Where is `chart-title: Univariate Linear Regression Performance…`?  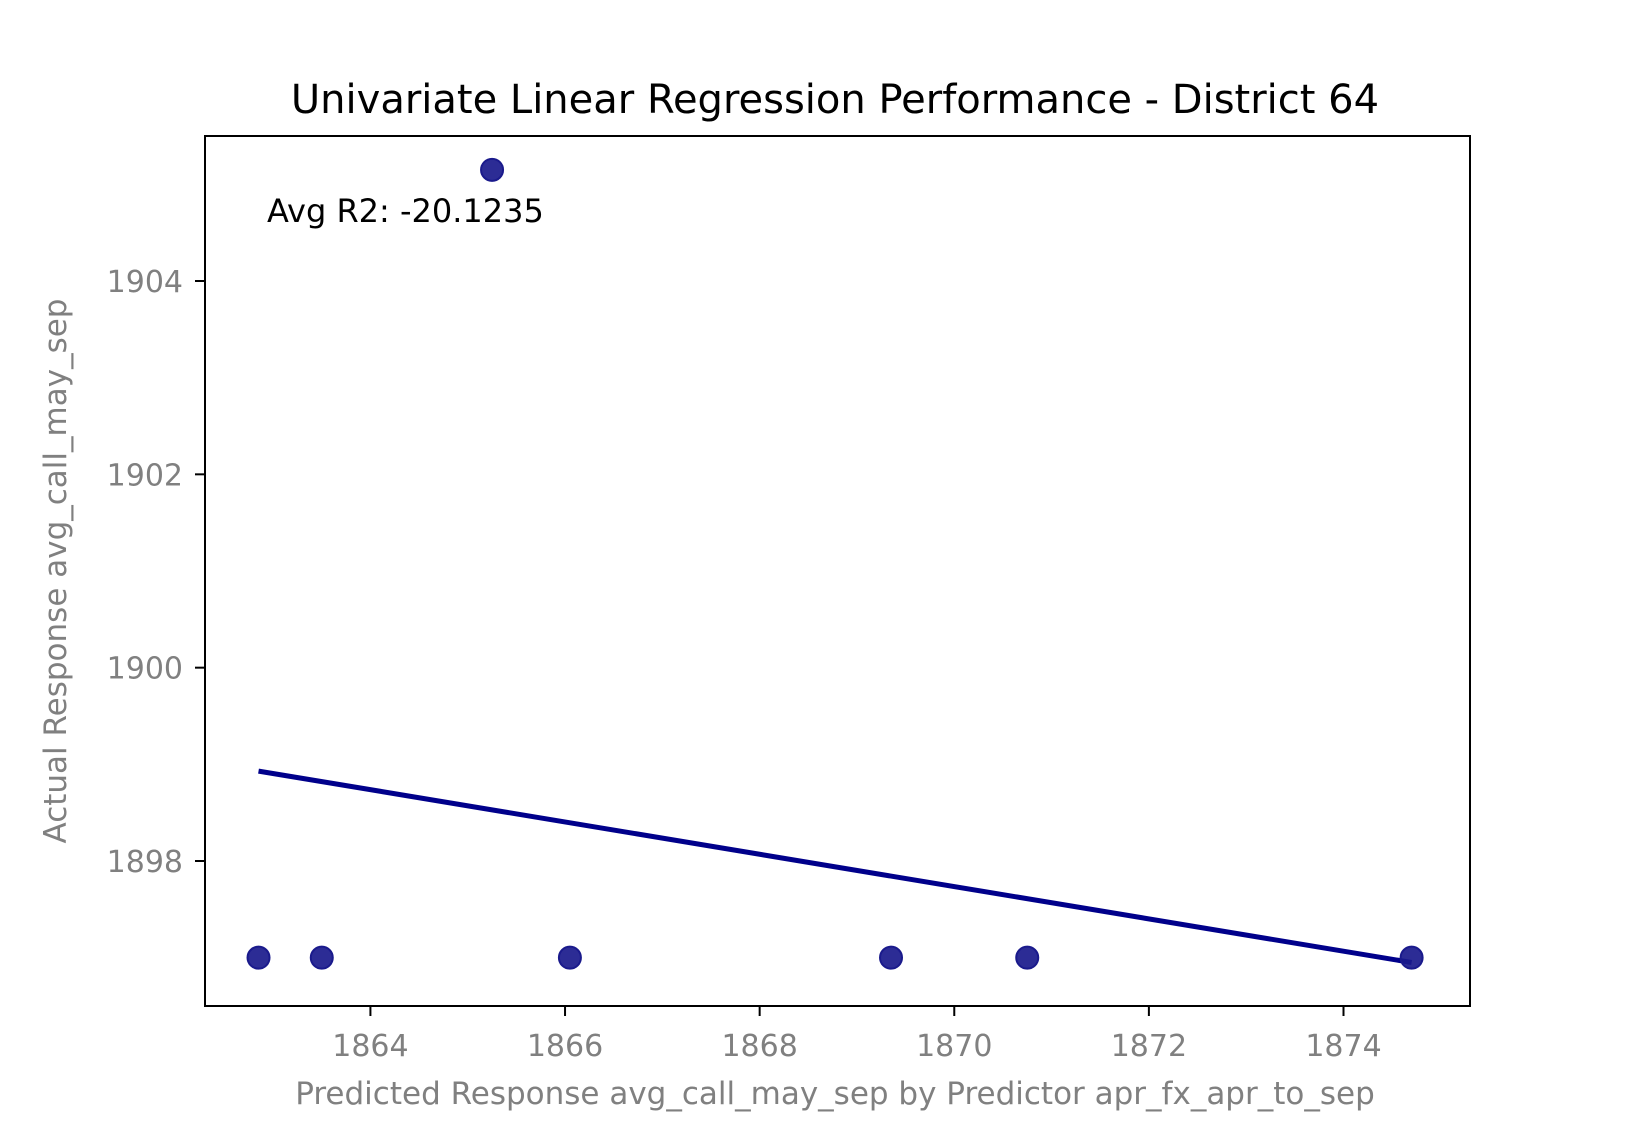
chart-title: Univariate Linear Regression Performance… is located at coordinates (835, 100).